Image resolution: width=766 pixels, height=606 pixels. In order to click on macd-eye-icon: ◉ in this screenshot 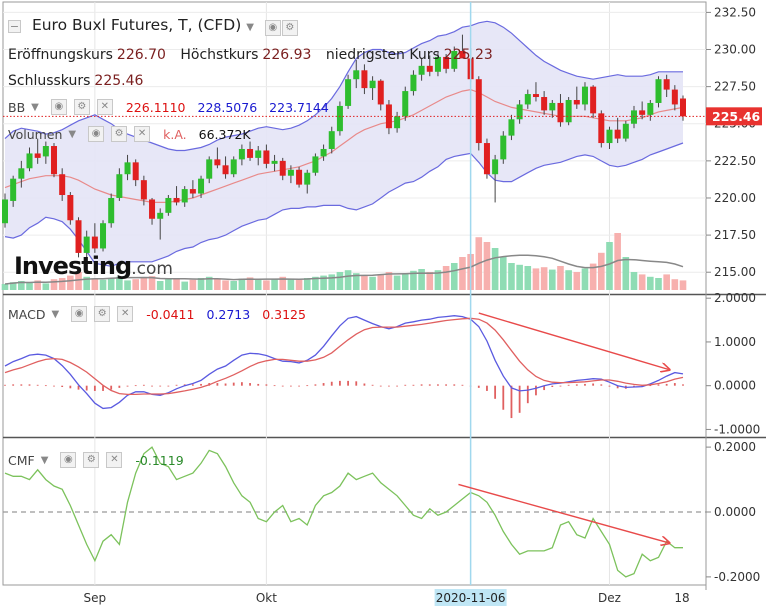, I will do `click(79, 314)`.